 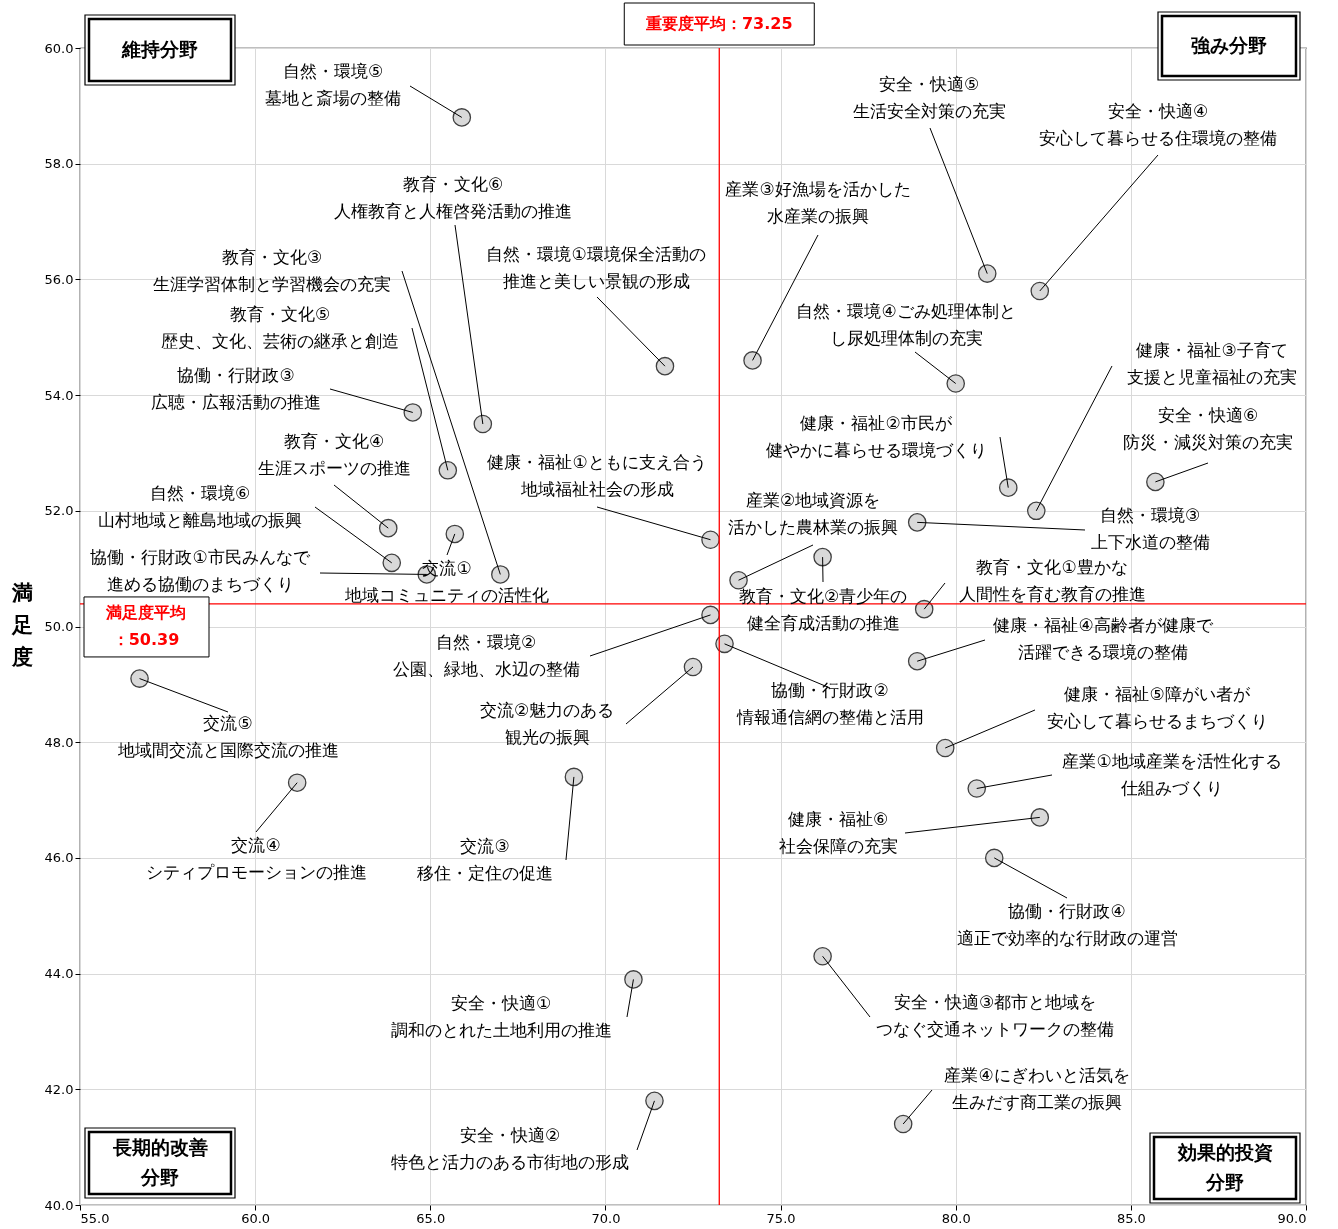 What do you see at coordinates (718, 23) in the screenshot?
I see `ref-line-label: 重要度平均：73.25` at bounding box center [718, 23].